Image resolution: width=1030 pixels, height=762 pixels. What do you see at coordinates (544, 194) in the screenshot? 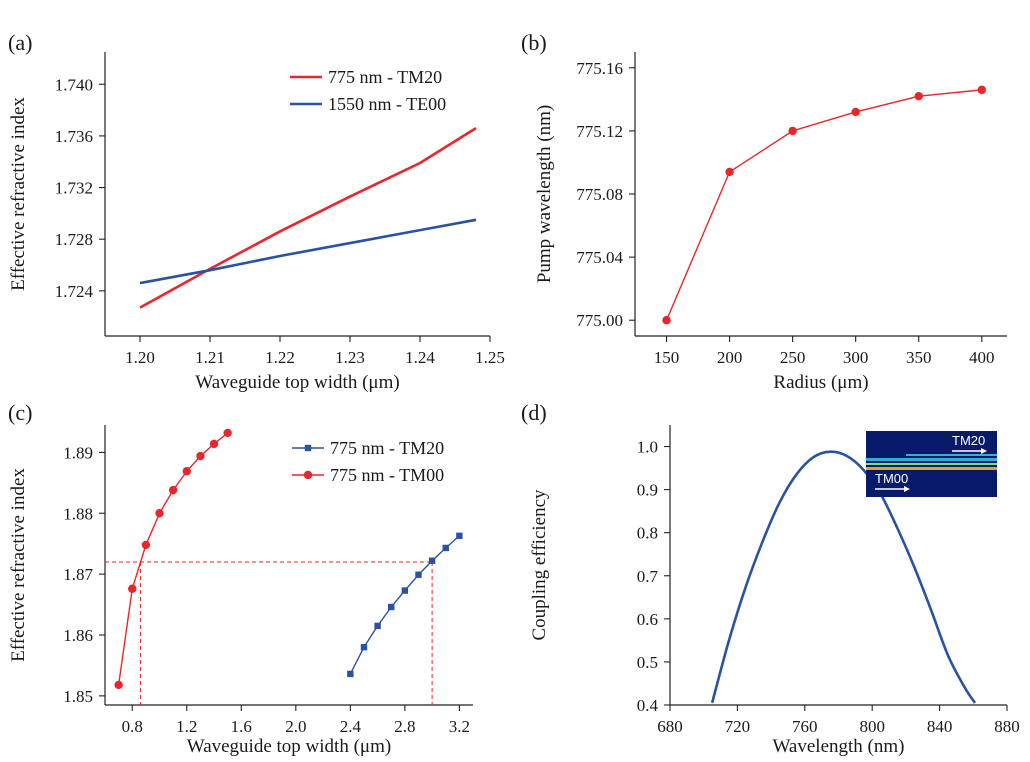
I see `y-axis-title: Pump wavelength (nm)` at bounding box center [544, 194].